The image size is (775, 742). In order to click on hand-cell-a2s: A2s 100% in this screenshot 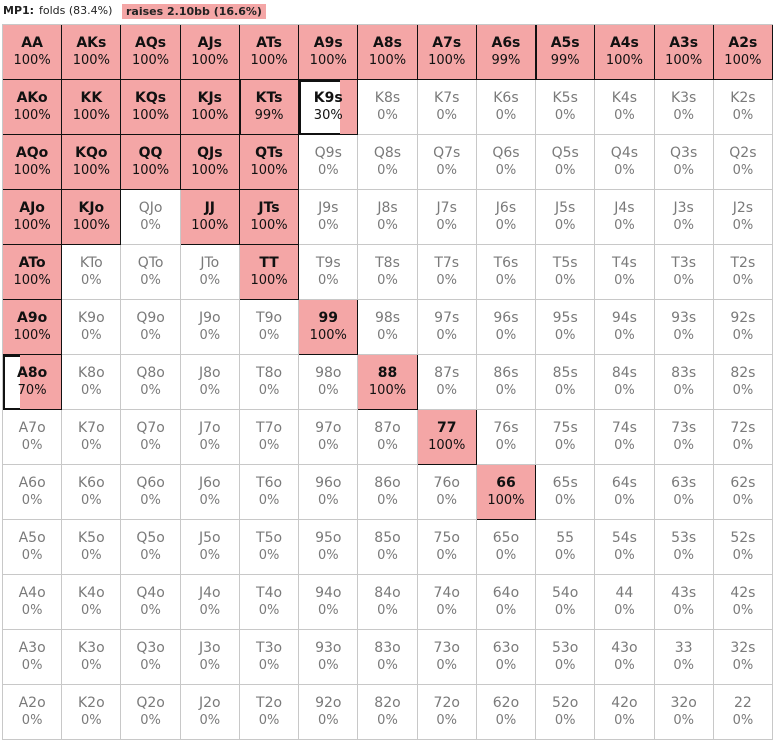, I will do `click(743, 52)`.